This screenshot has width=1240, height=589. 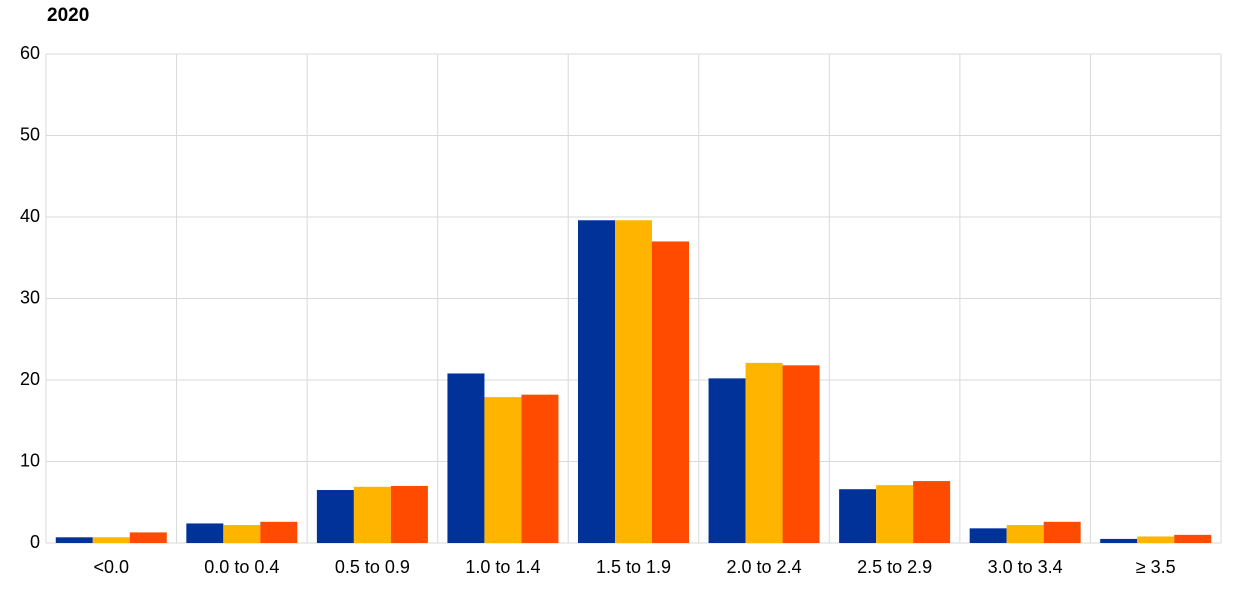 What do you see at coordinates (30, 216) in the screenshot?
I see `y-tick-label: 40` at bounding box center [30, 216].